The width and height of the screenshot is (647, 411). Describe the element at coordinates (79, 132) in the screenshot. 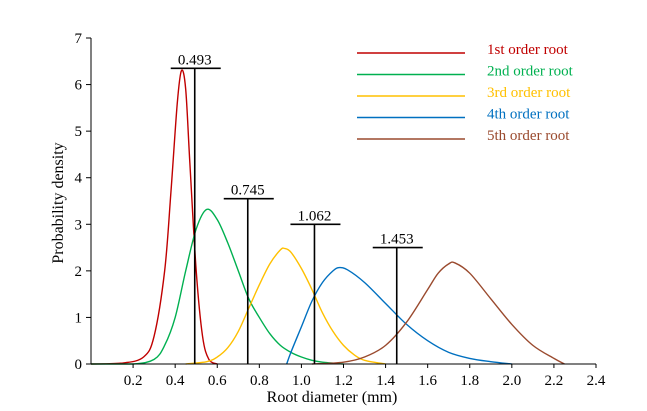

I see `y-tick-label-6: 5` at that location.